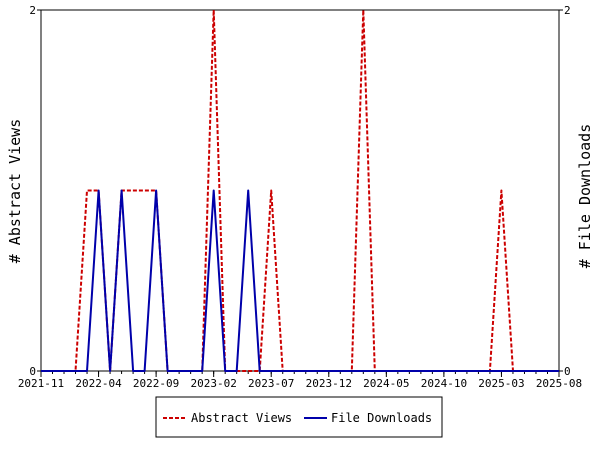 The width and height of the screenshot is (600, 450). What do you see at coordinates (444, 383) in the screenshot?
I see `x-tick-label: 2024-10` at bounding box center [444, 383].